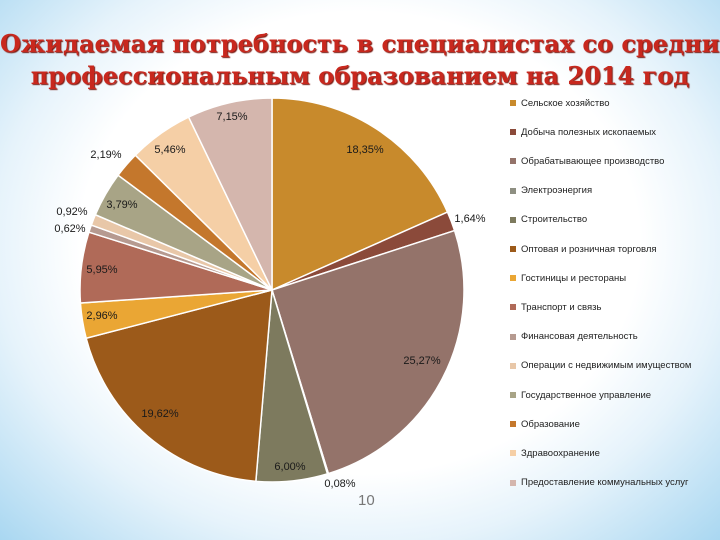 The height and width of the screenshot is (540, 720). What do you see at coordinates (101, 316) in the screenshot?
I see `slice-data-label: 2,96%` at bounding box center [101, 316].